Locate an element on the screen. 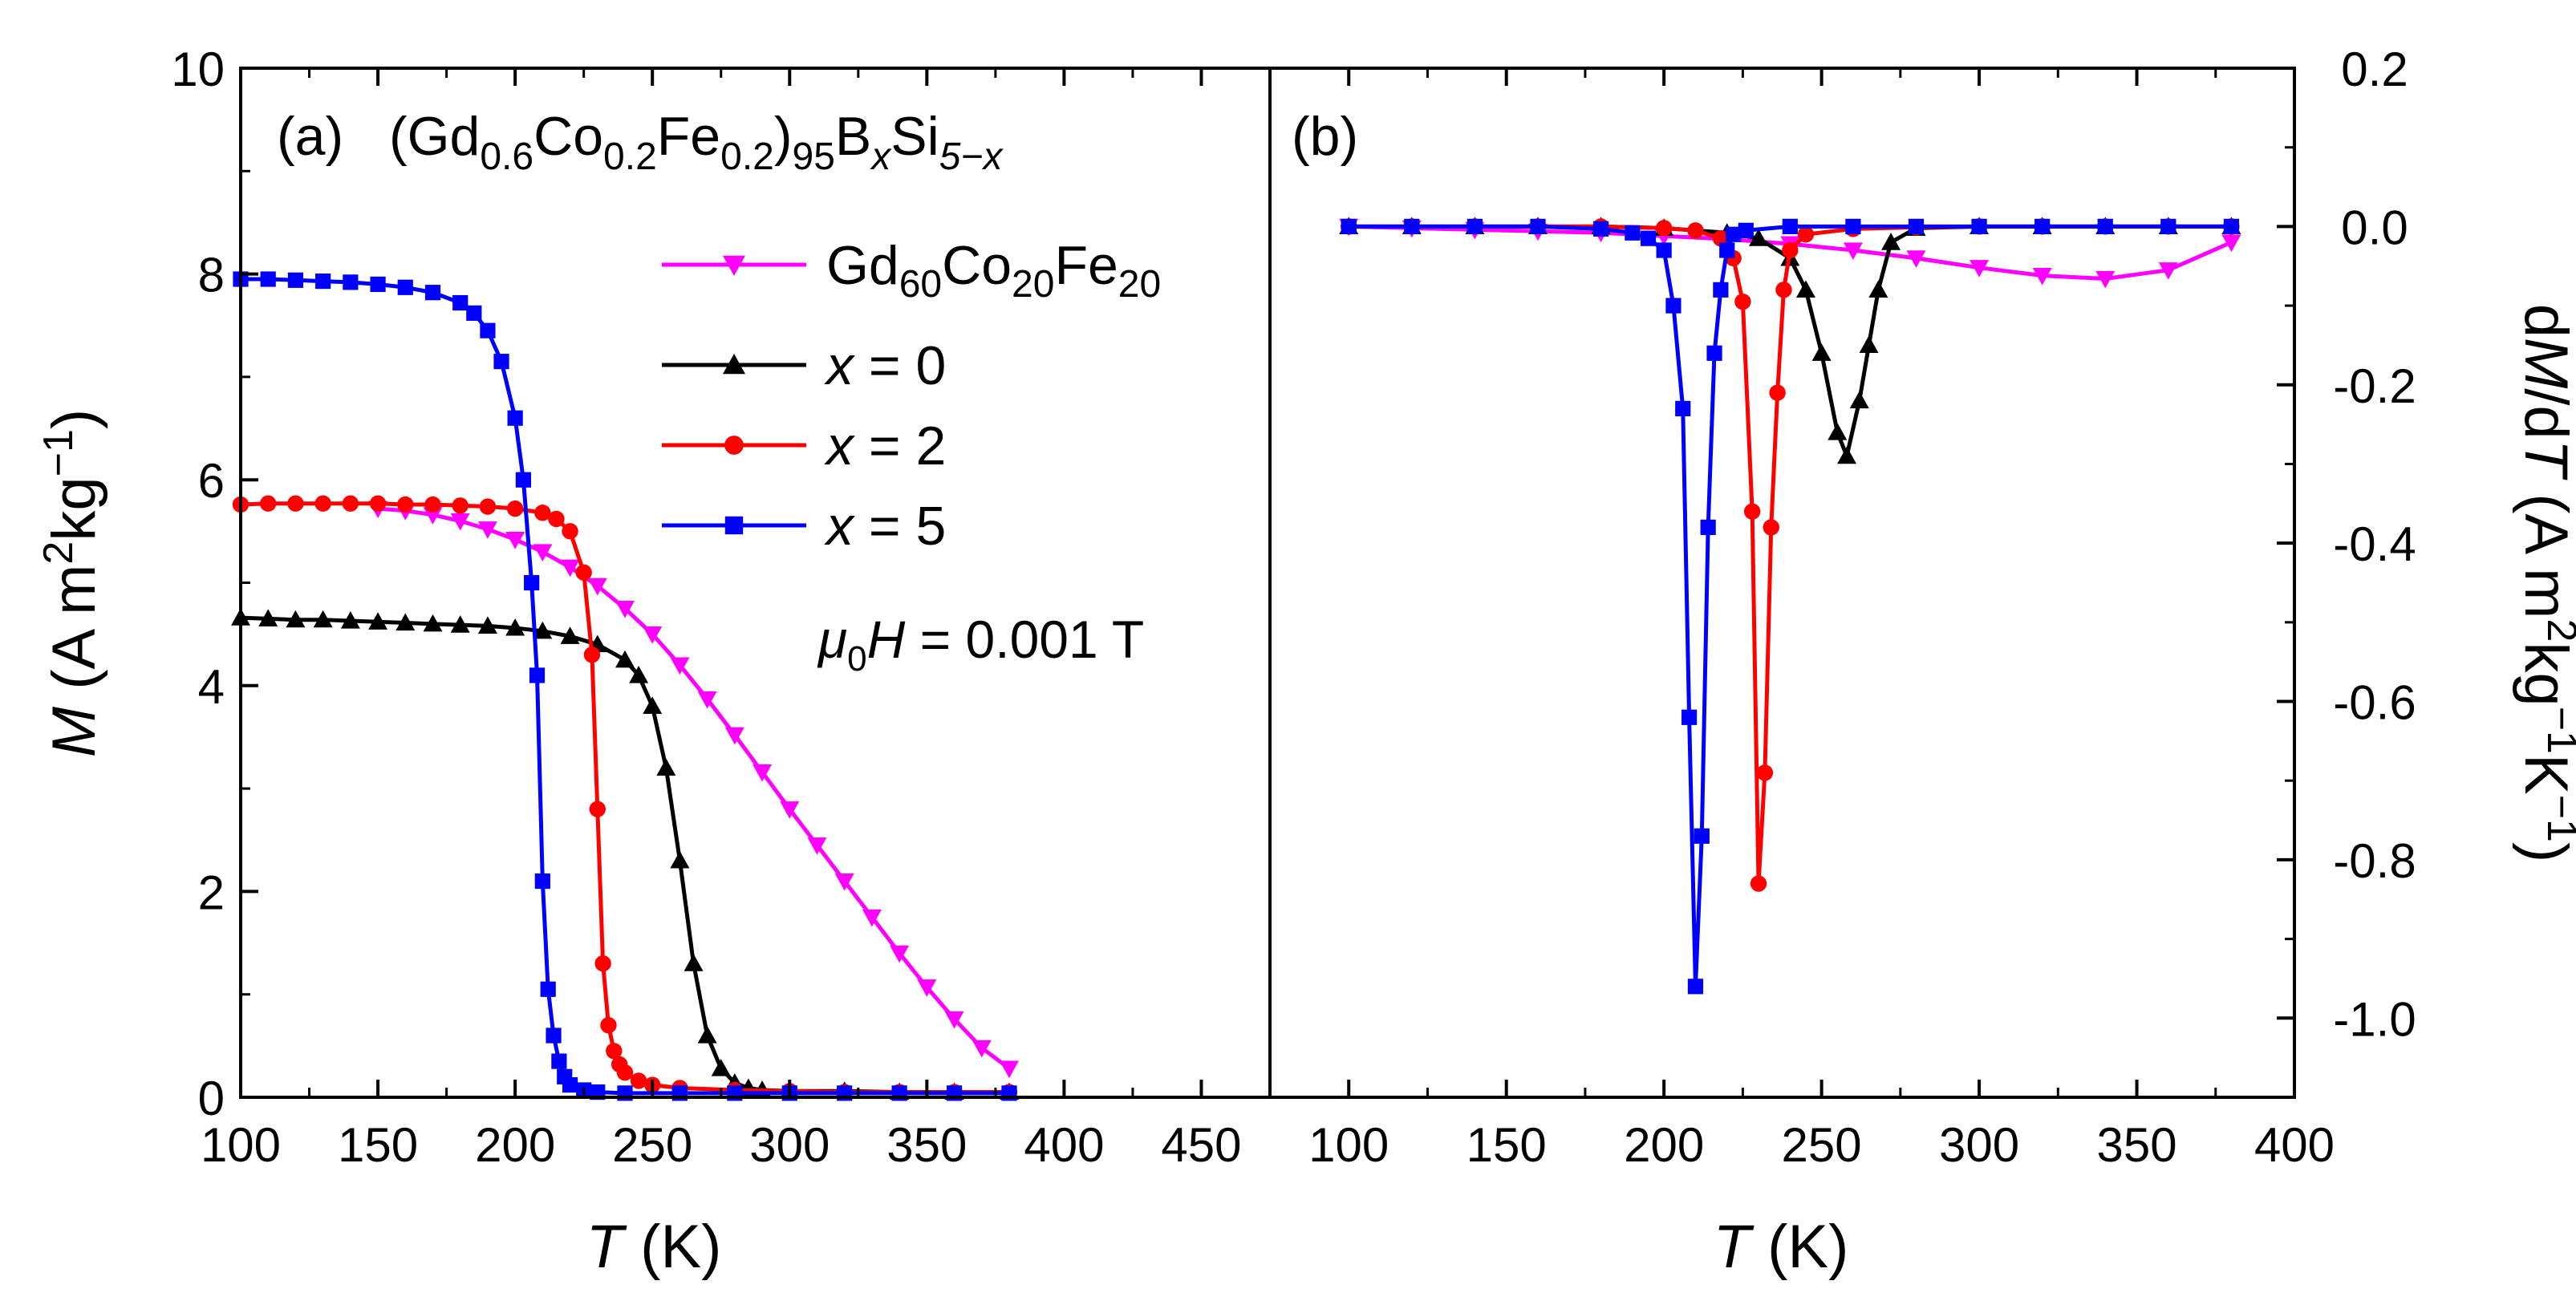 The image size is (2576, 1297). panel-a-ytick-label: 0 is located at coordinates (211, 1098).